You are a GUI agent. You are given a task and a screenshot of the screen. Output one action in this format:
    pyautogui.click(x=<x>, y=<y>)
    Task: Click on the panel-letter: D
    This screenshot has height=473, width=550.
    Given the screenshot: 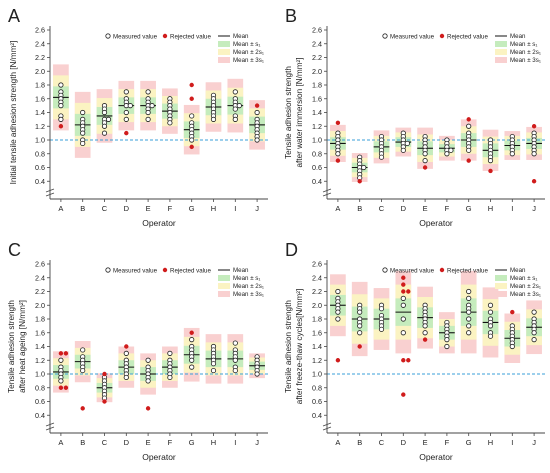 What is the action you would take?
    pyautogui.click(x=291, y=250)
    